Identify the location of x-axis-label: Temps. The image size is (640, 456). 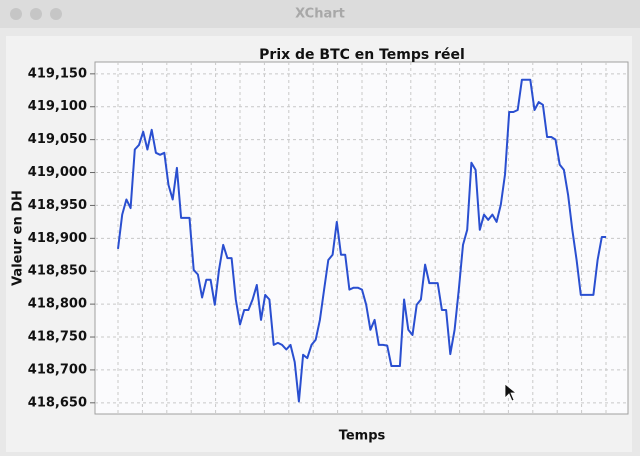
(362, 436).